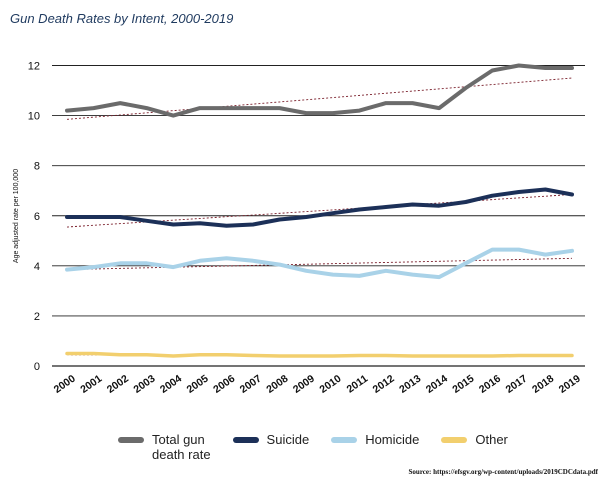 This screenshot has height=483, width=600. I want to click on y-tick-label: 12, so click(34, 67).